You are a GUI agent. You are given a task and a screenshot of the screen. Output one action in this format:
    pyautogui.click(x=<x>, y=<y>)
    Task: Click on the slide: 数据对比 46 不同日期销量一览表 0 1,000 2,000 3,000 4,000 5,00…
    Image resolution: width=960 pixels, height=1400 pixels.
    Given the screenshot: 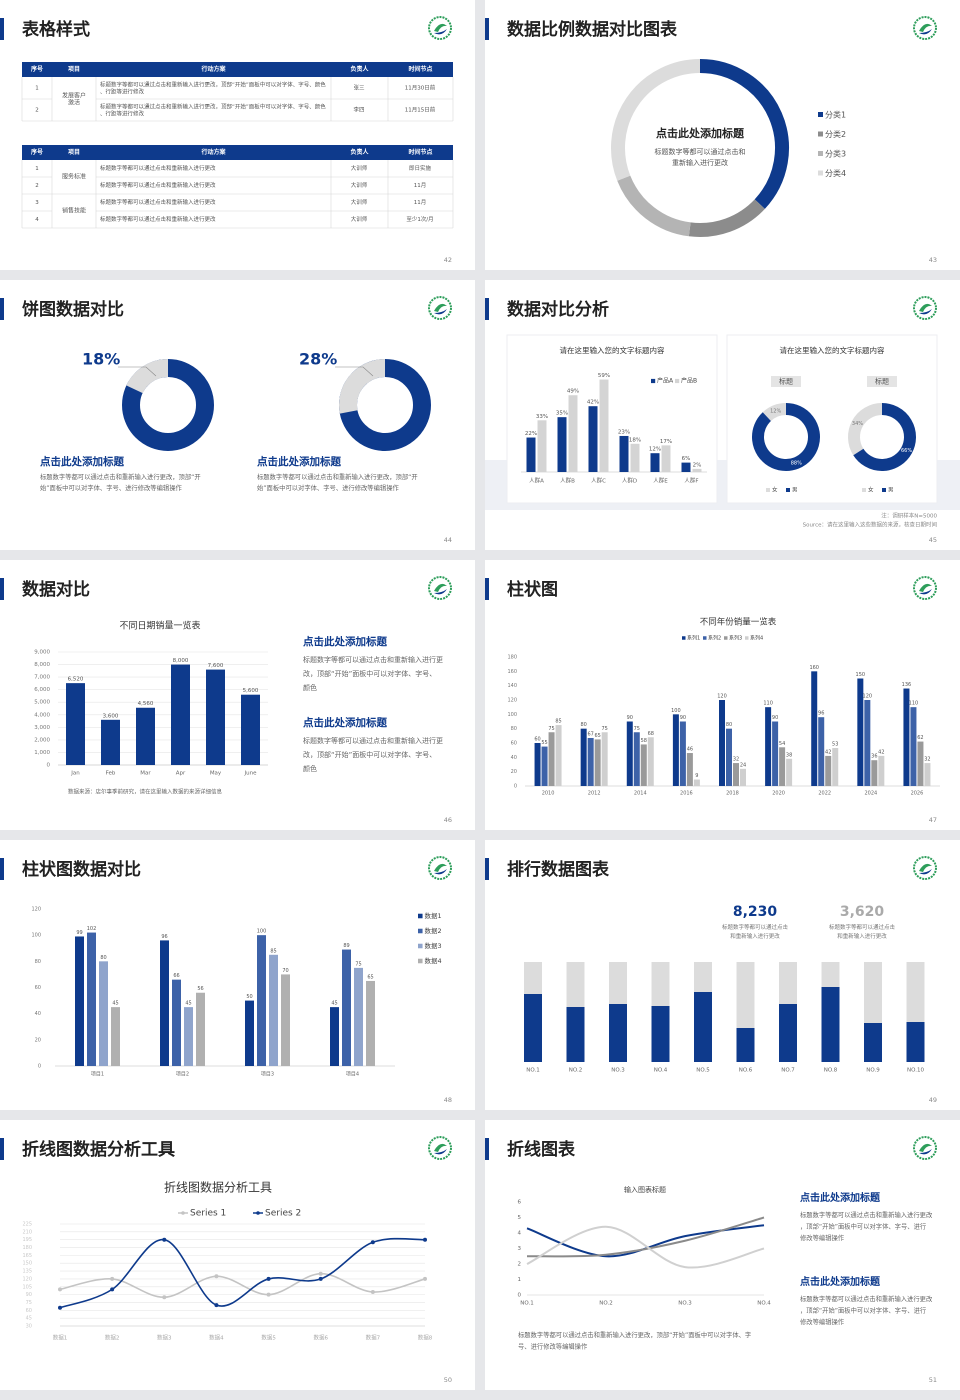 What is the action you would take?
    pyautogui.click(x=237, y=695)
    